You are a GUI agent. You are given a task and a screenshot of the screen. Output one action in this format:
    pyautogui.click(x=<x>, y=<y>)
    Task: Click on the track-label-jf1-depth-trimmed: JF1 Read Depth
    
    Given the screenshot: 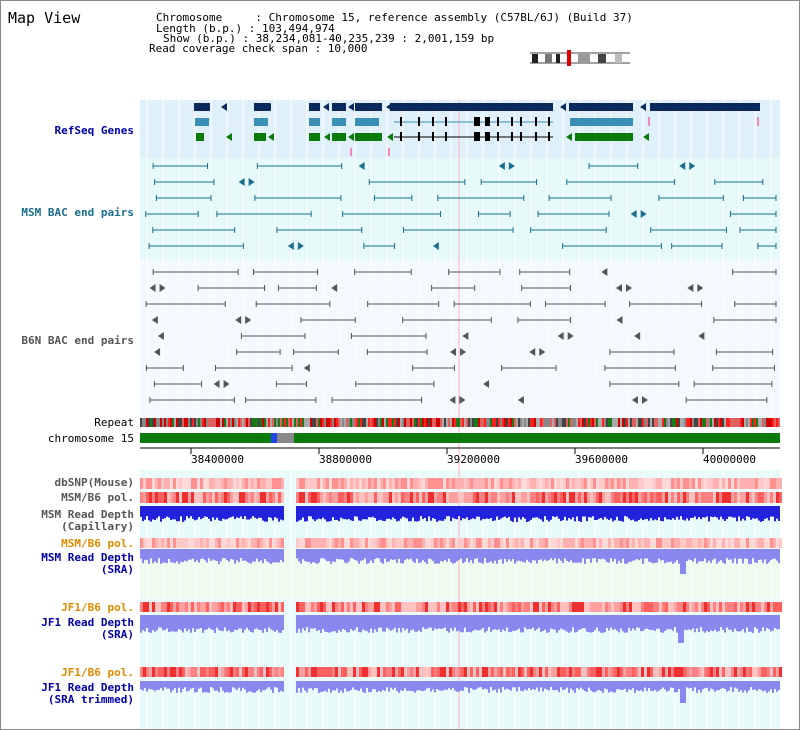 What is the action you would take?
    pyautogui.click(x=87, y=687)
    